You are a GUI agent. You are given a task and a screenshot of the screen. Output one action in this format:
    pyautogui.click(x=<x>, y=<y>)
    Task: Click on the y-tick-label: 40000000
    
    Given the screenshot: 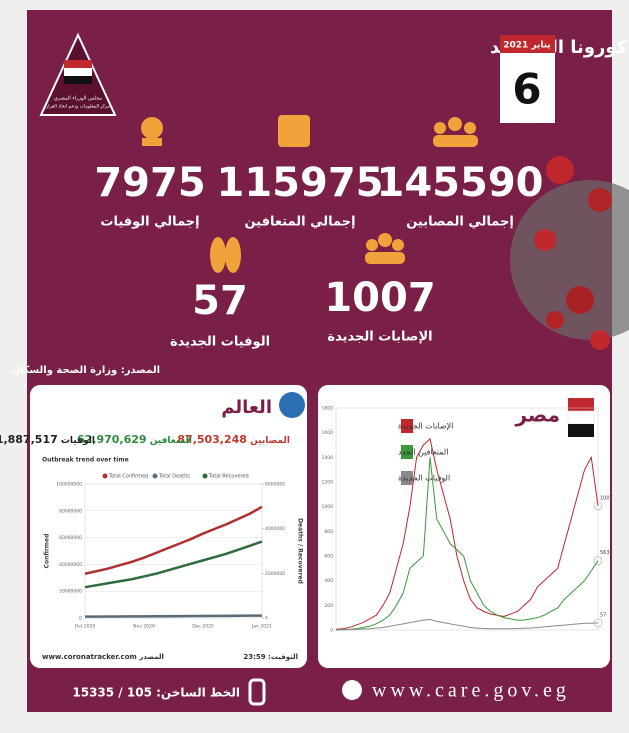 What is the action you would take?
    pyautogui.click(x=70, y=565)
    